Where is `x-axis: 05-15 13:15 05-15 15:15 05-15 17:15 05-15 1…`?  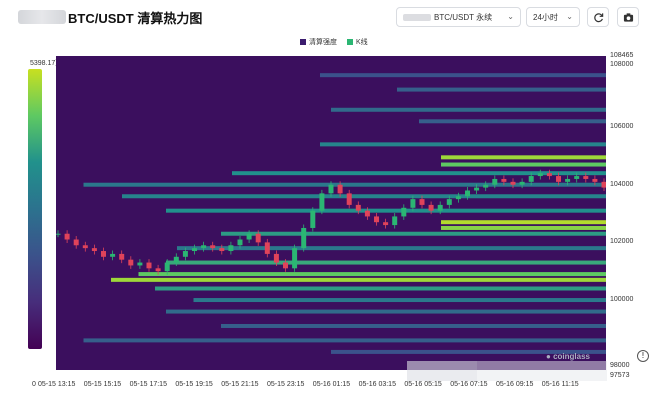
x-axis: 05-15 13:15 05-15 15:15 05-15 17:15 05-15 1… is located at coordinates (327, 387).